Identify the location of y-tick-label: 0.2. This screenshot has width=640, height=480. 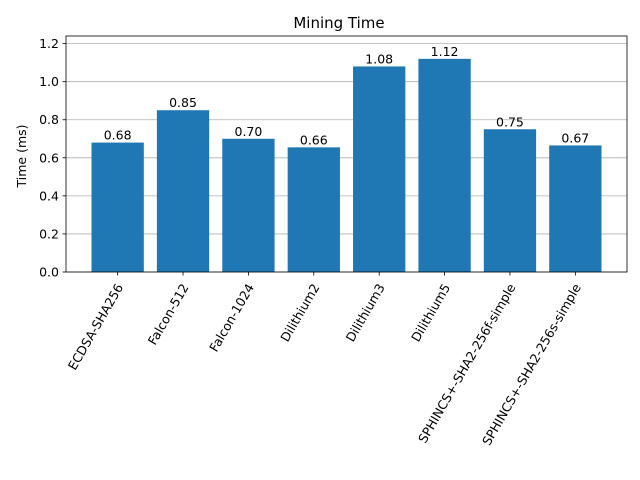
(49, 233).